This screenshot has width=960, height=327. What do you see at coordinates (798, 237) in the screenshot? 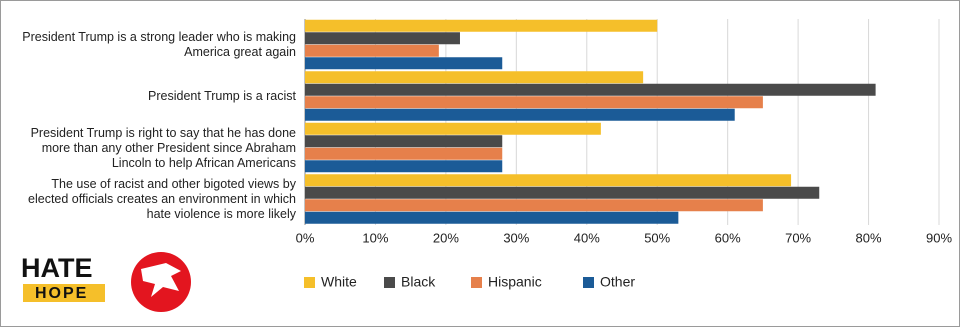
I see `x-tick-label: 70%` at bounding box center [798, 237].